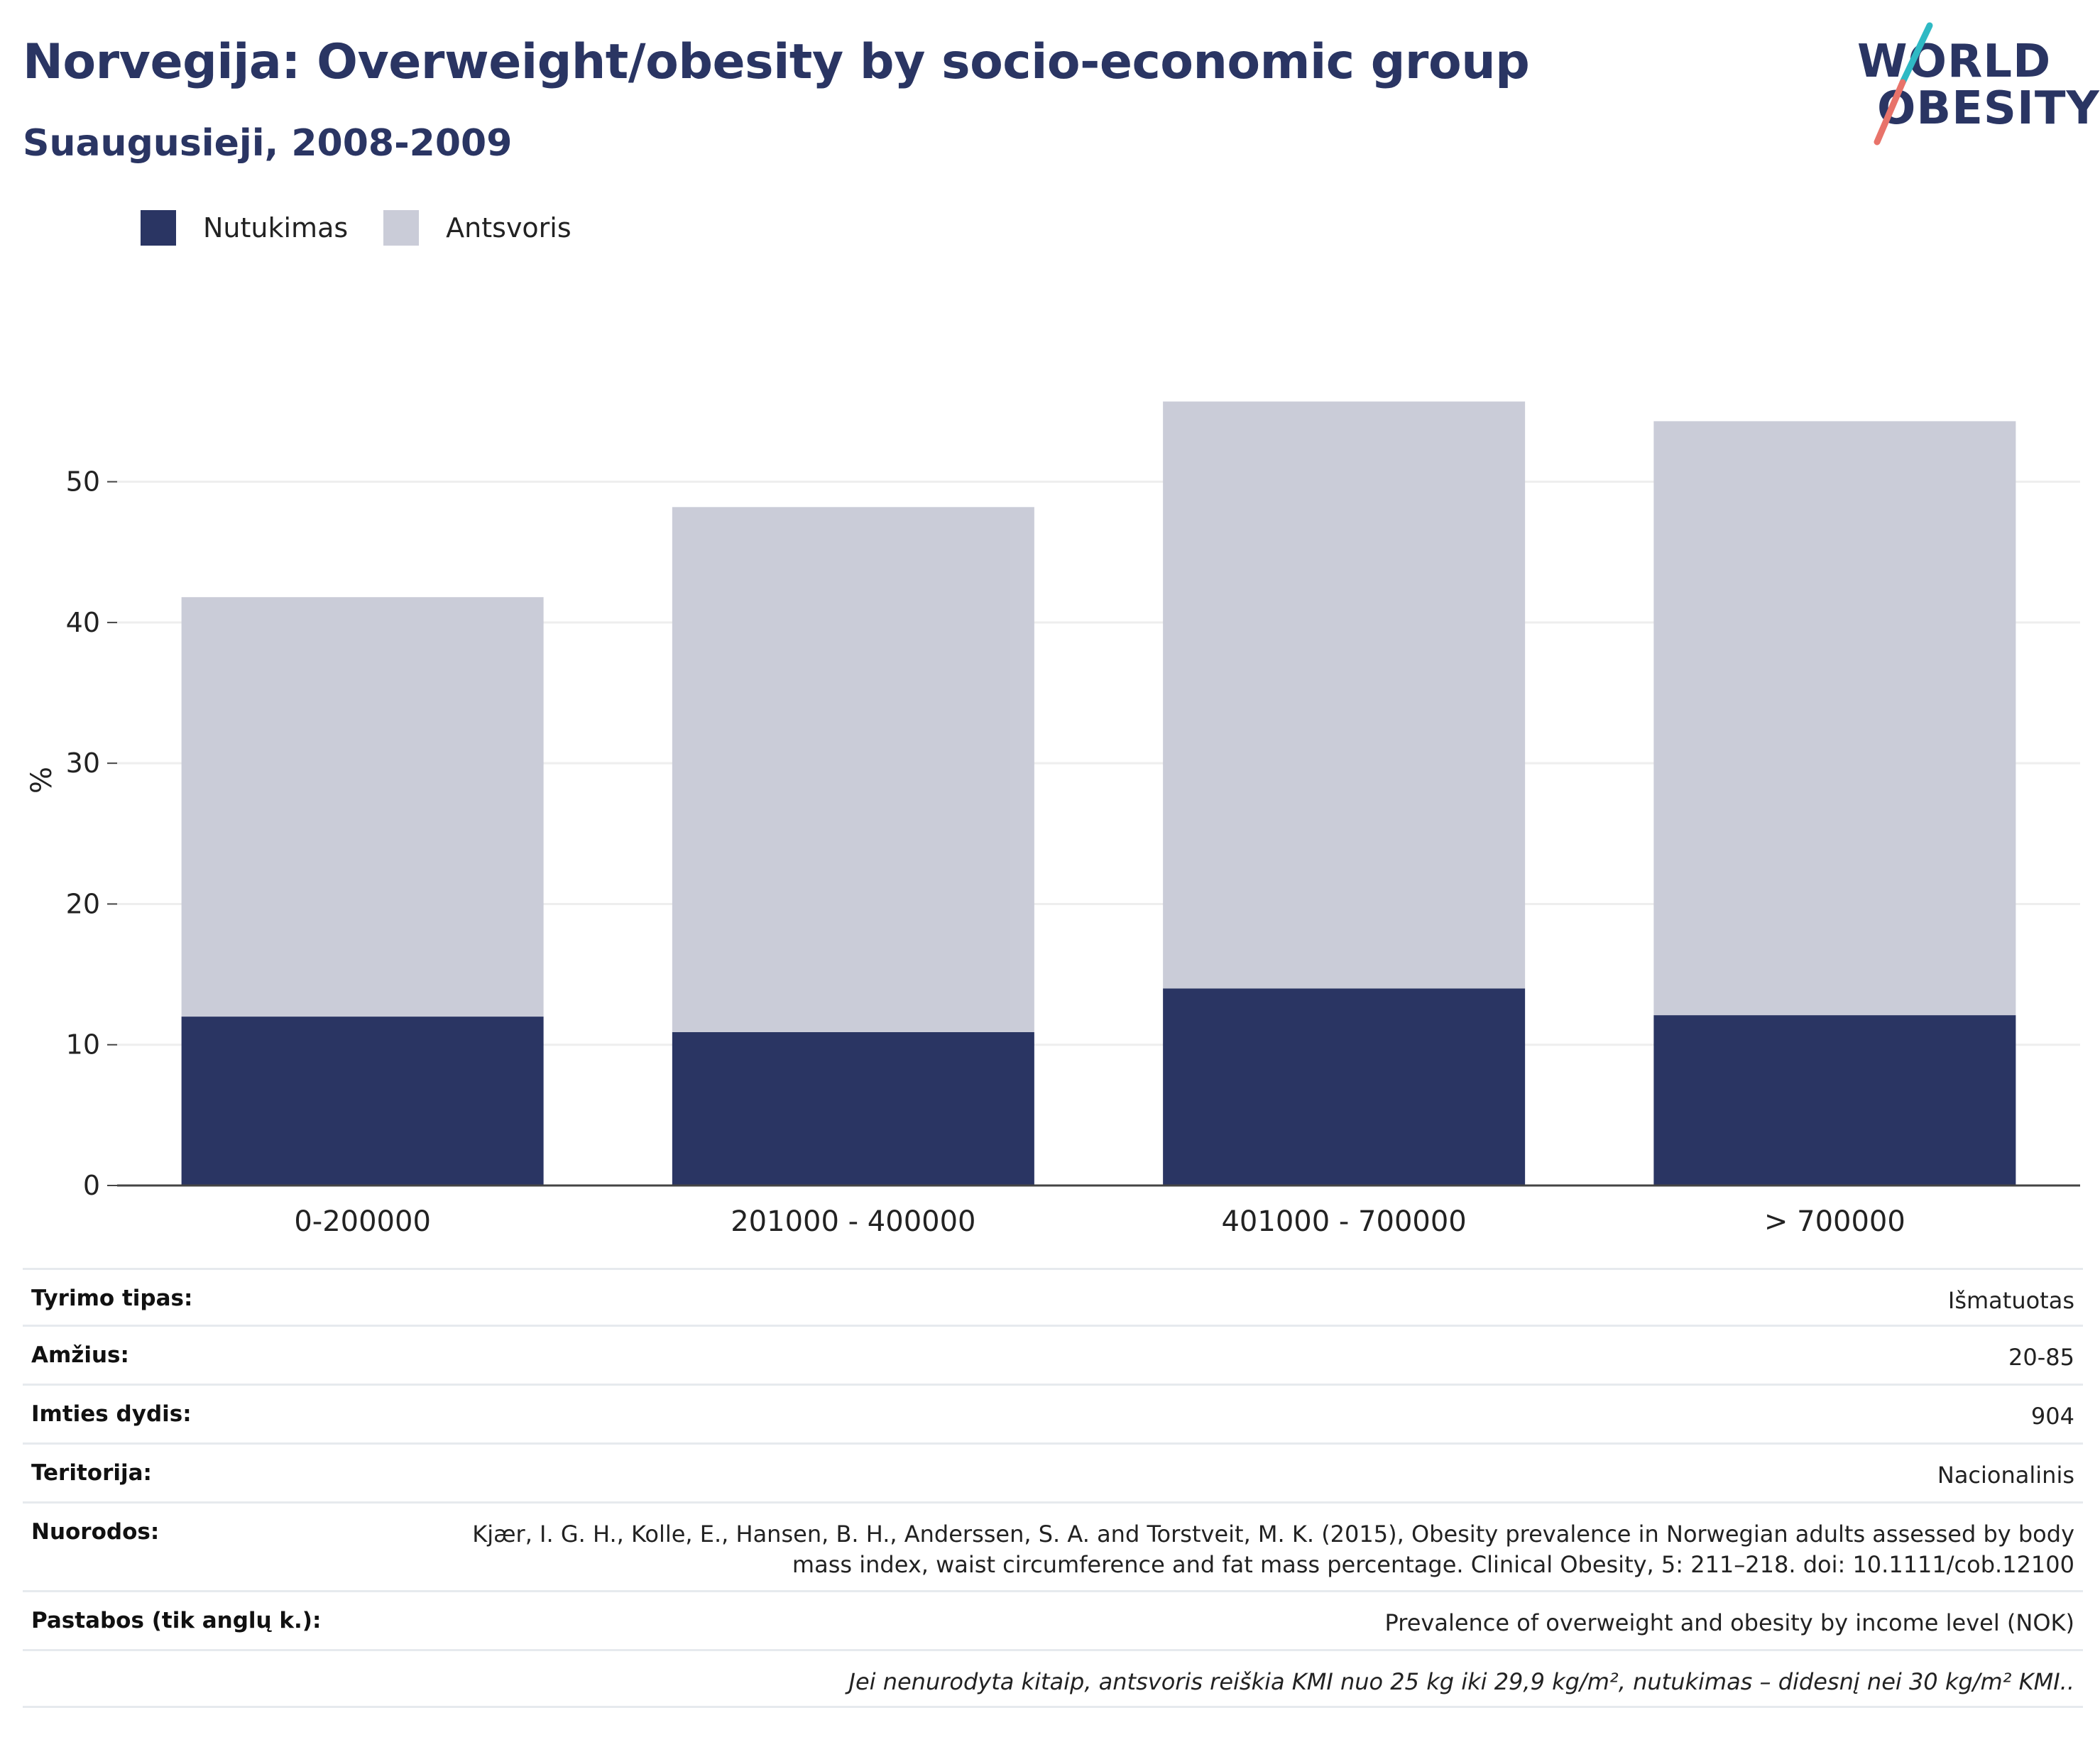 This screenshot has width=2100, height=1747. Describe the element at coordinates (1903, 84) in the screenshot. I see `logo-slash-icon` at that location.